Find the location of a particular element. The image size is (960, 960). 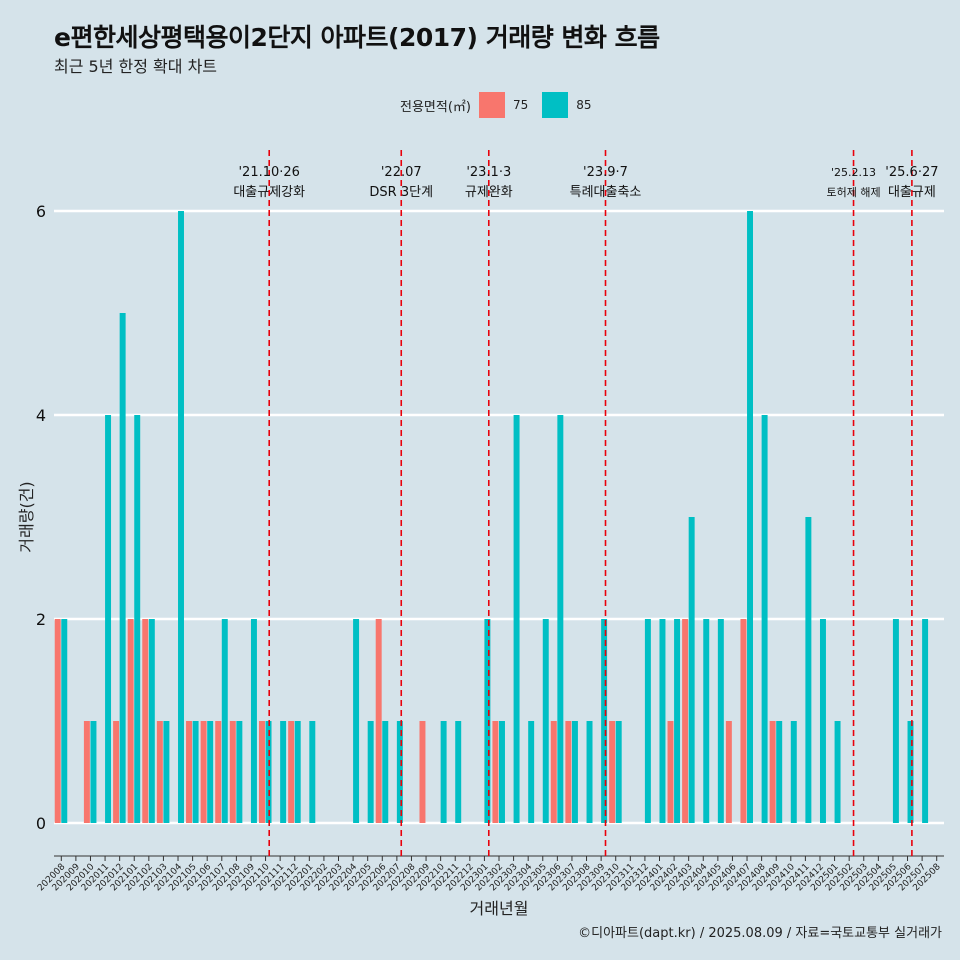

y-tick-label: 4 is located at coordinates (41, 415).